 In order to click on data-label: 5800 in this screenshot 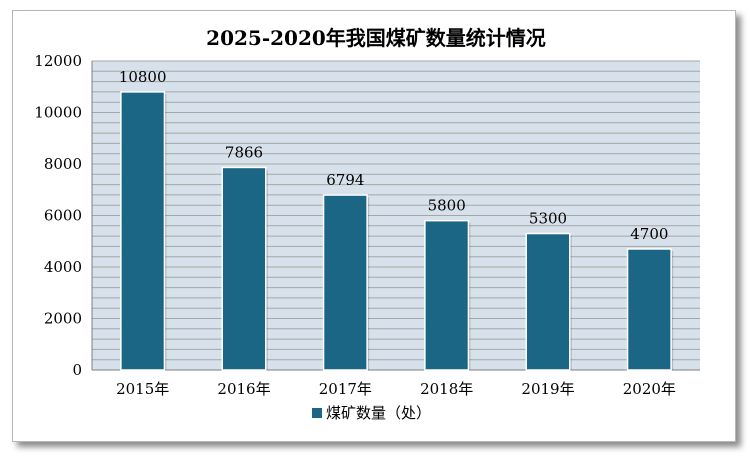, I will do `click(447, 206)`.